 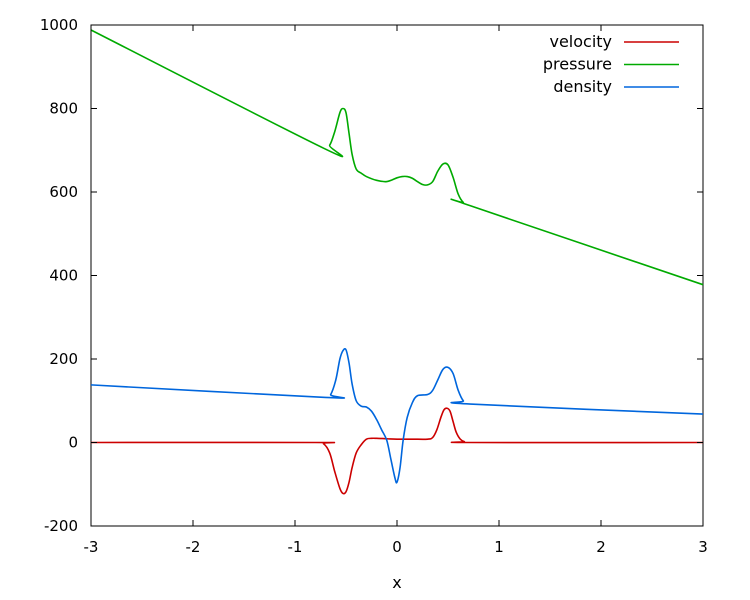 I want to click on x-tick-label: 3, so click(x=703, y=547).